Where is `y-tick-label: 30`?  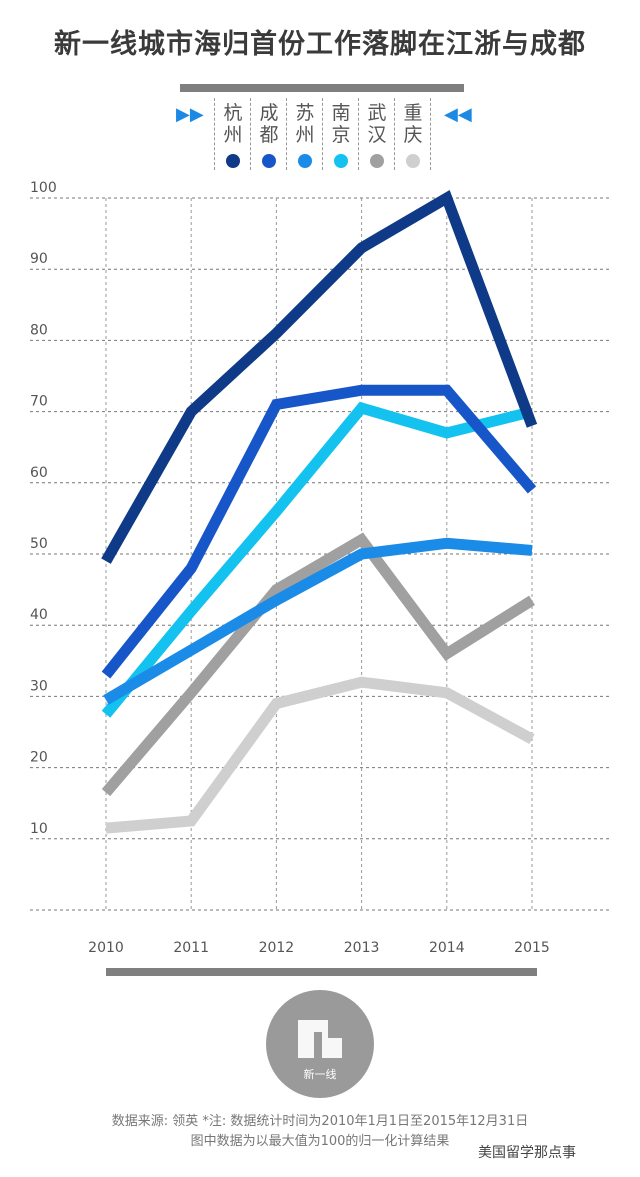 y-tick-label: 30 is located at coordinates (39, 686).